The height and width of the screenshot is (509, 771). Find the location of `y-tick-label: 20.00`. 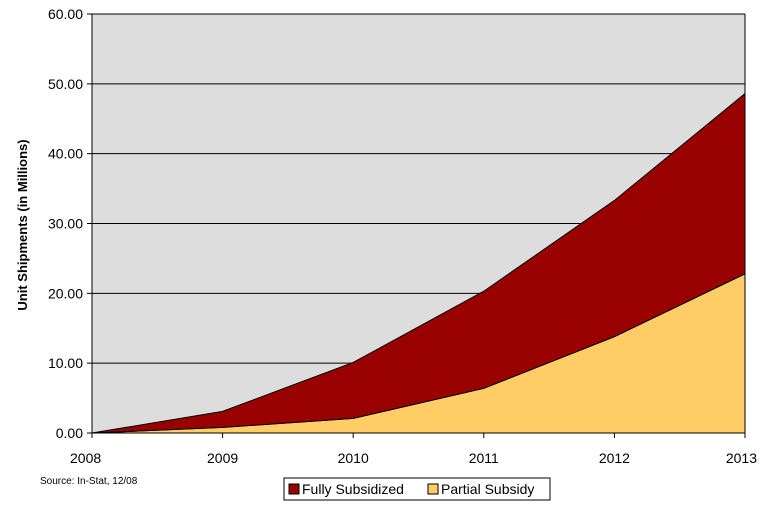

y-tick-label: 20.00 is located at coordinates (65, 293).